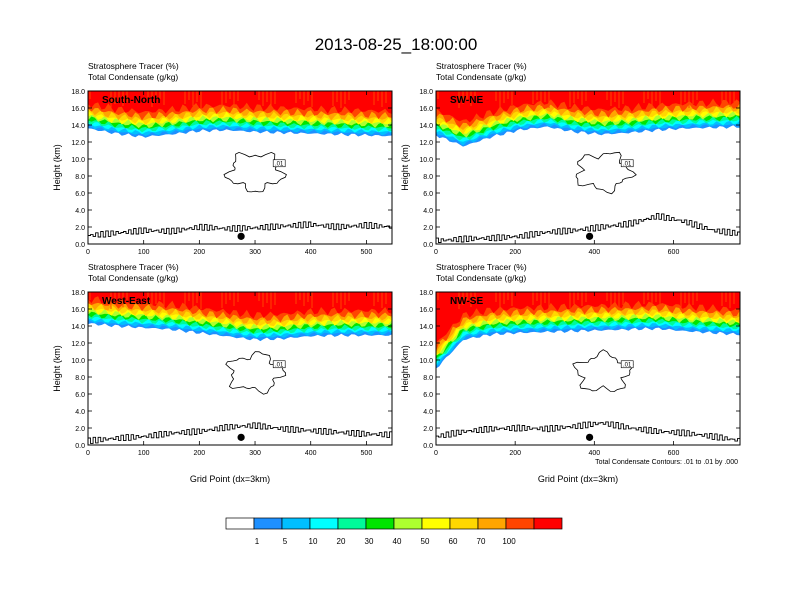 The image size is (792, 612). I want to click on colorbar-label: 10, so click(313, 541).